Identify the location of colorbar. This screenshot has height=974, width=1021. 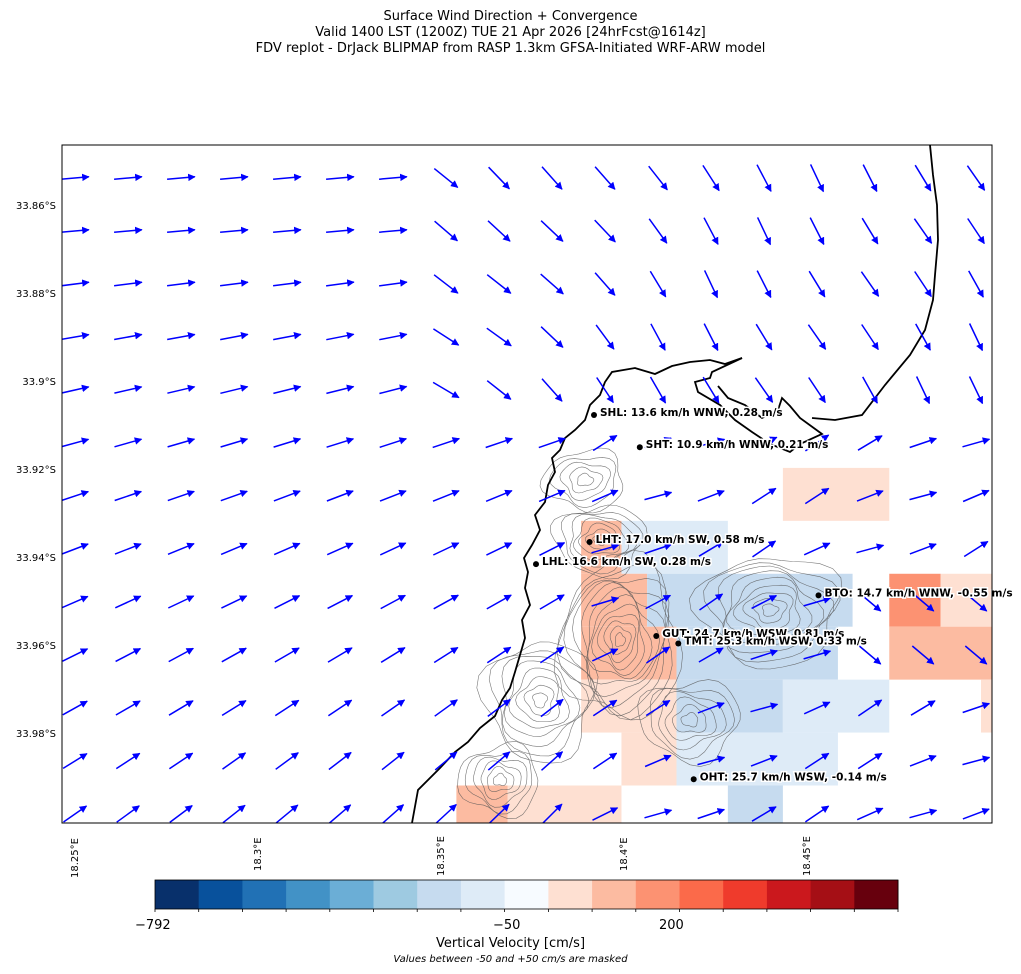
(526, 895).